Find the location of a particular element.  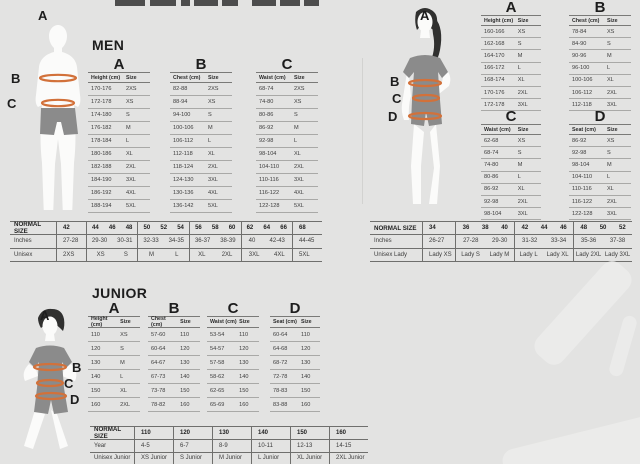

table-cell: 174-180 is located at coordinates (101, 115).